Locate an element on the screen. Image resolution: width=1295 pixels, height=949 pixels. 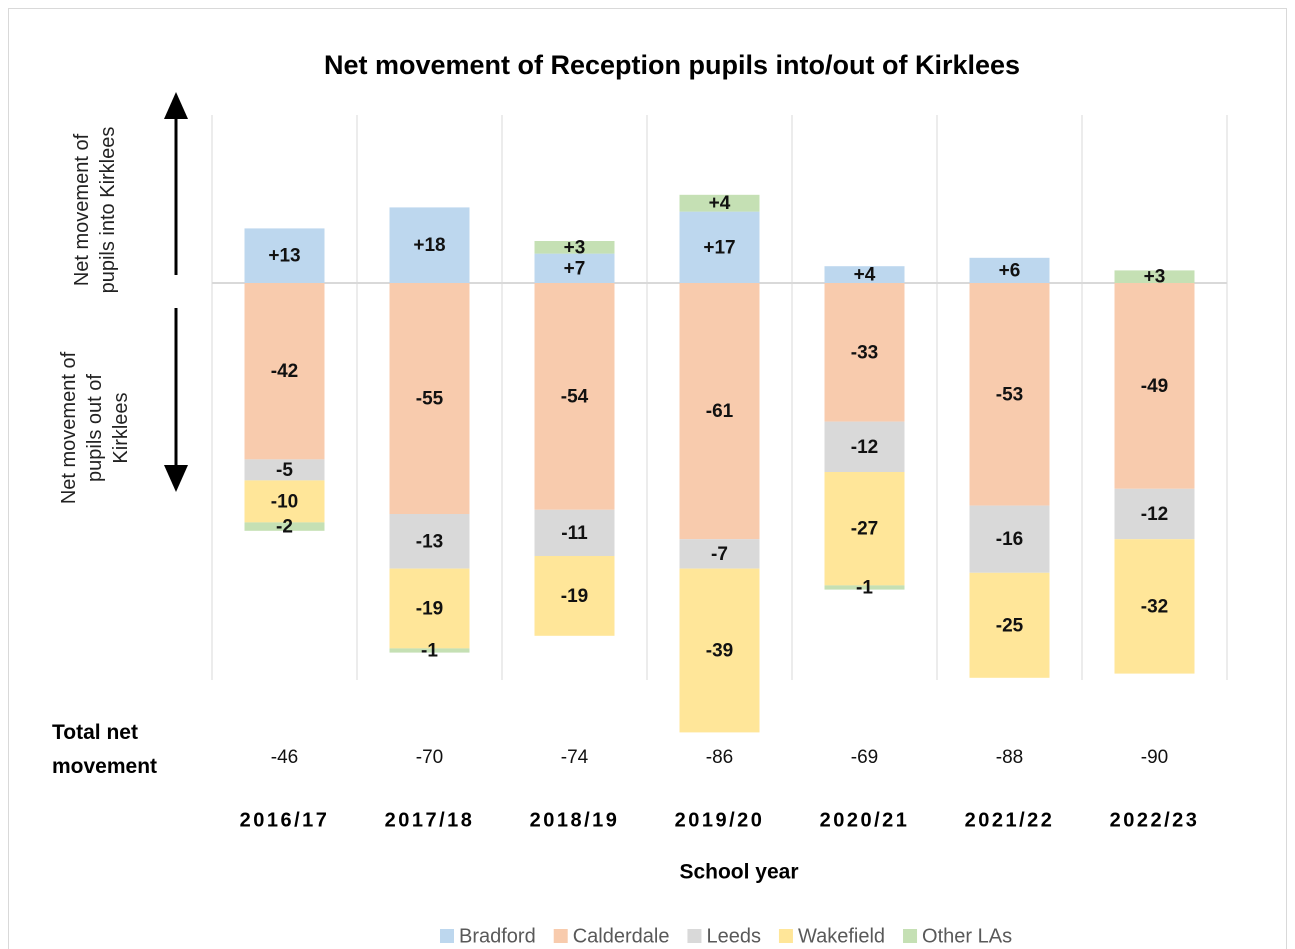
value-label: +18 is located at coordinates (429, 245).